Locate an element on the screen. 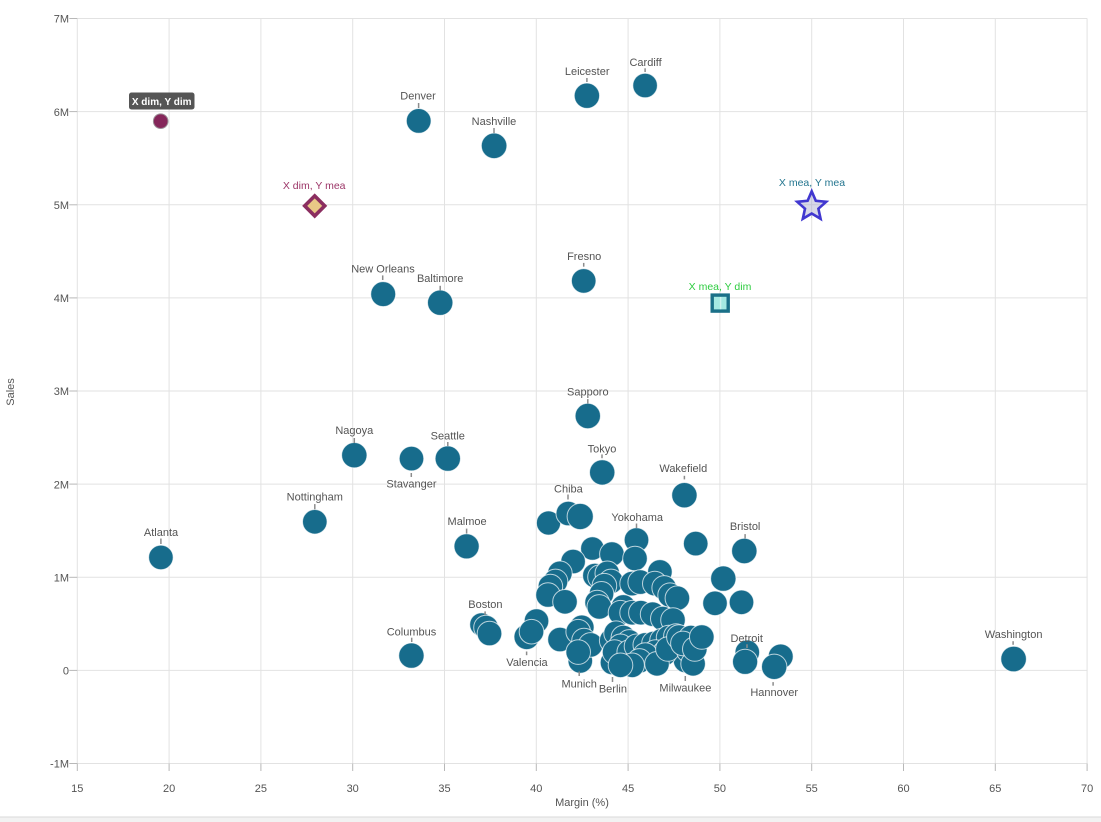 This screenshot has width=1101, height=822. svg-text: 3M is located at coordinates (61, 392).